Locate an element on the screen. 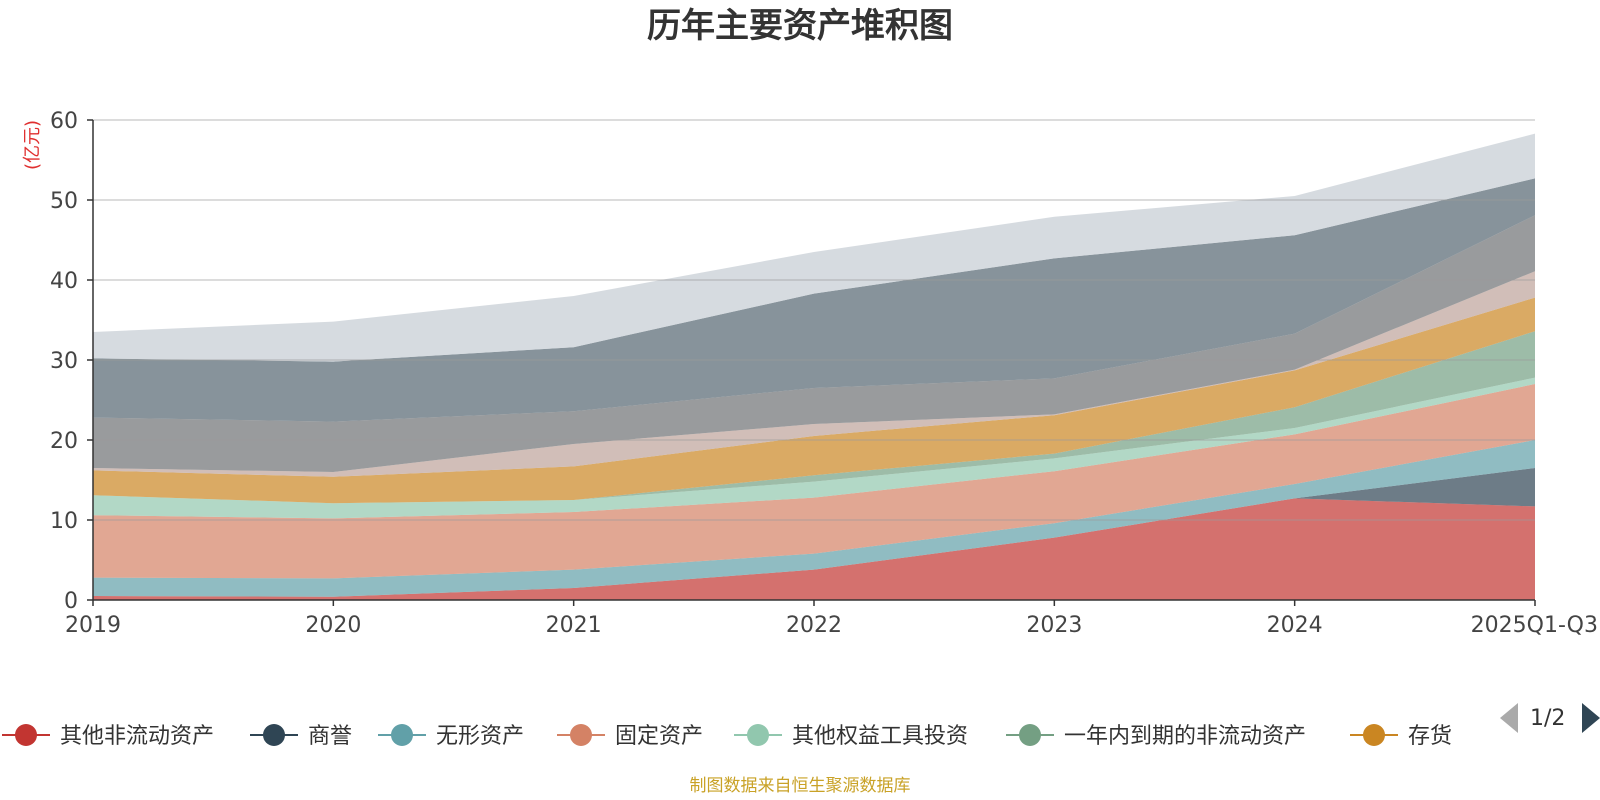  y-tick-label-2: 20 is located at coordinates (64, 441).